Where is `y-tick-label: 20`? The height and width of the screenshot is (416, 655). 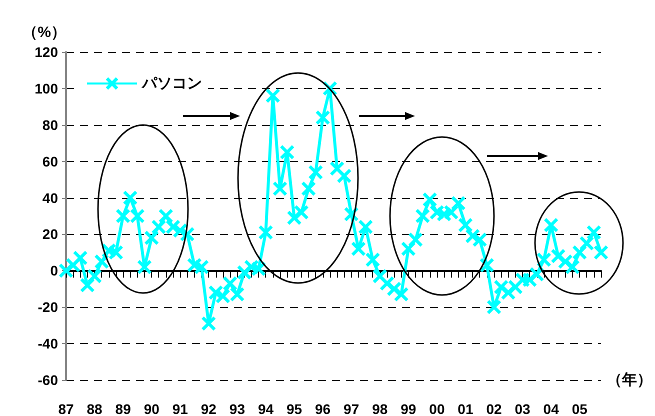
y-tick-label: 20 is located at coordinates (50, 234).